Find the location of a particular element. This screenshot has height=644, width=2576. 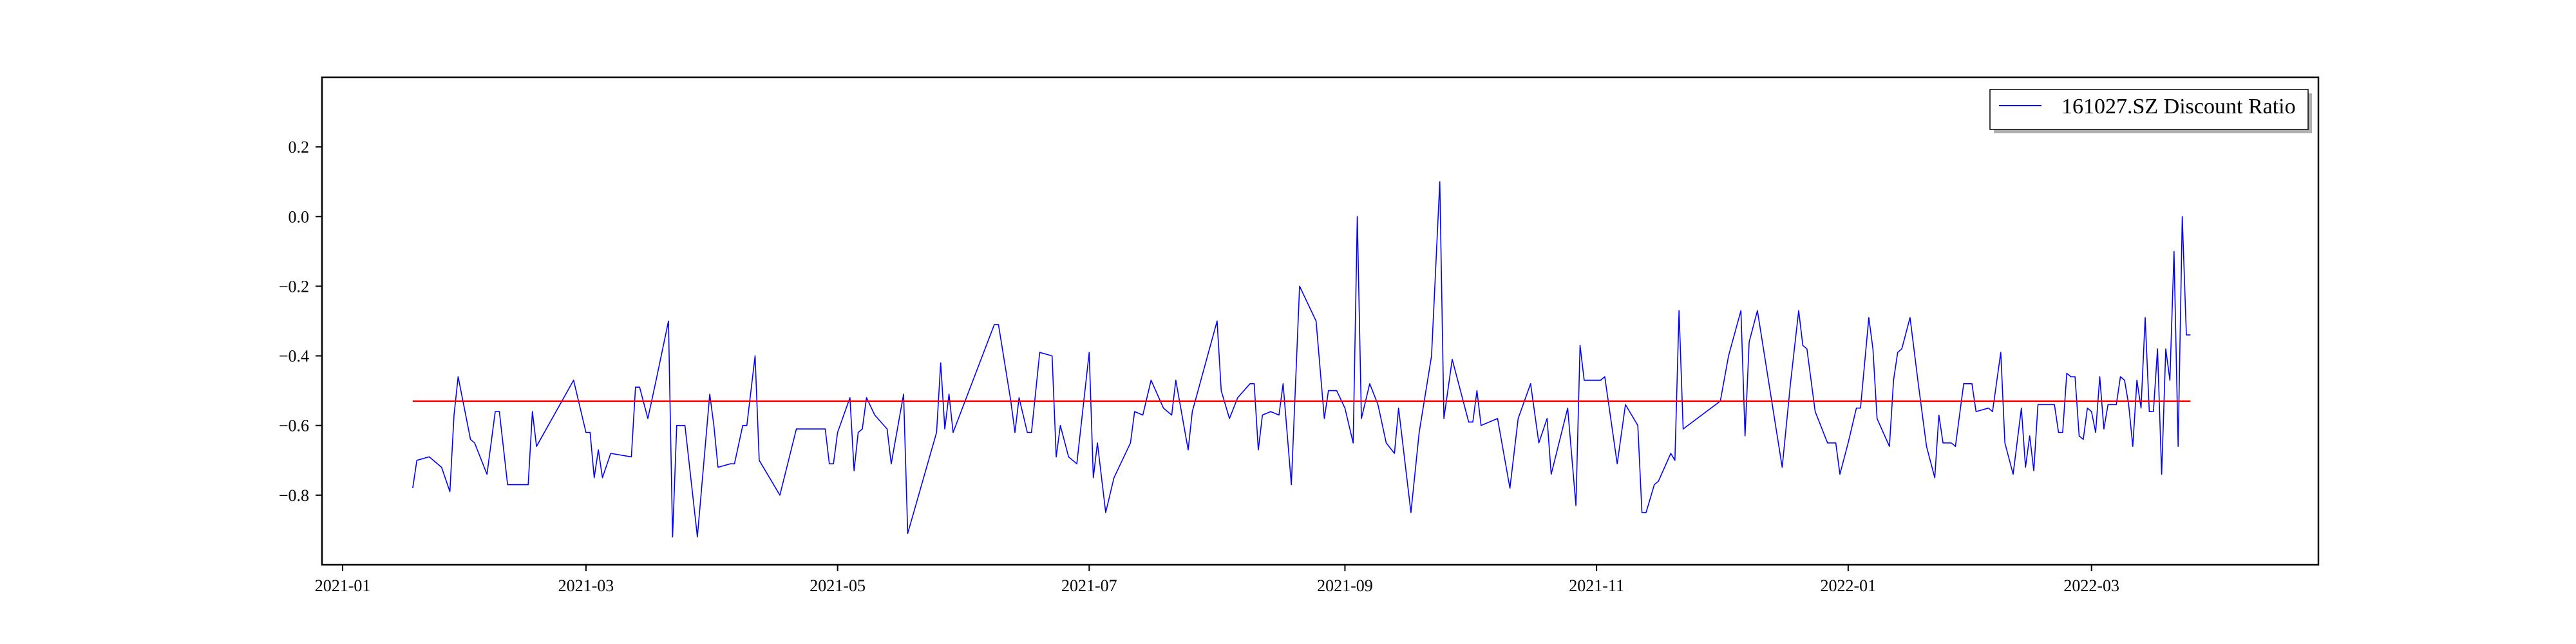

y-tick-label: 0.0 is located at coordinates (299, 216).